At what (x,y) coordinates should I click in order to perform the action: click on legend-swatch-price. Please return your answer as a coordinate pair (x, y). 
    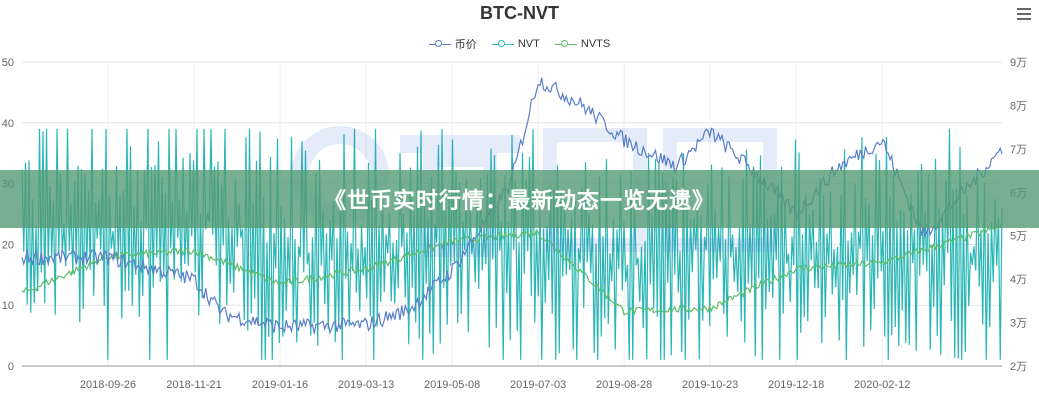
    Looking at the image, I should click on (439, 44).